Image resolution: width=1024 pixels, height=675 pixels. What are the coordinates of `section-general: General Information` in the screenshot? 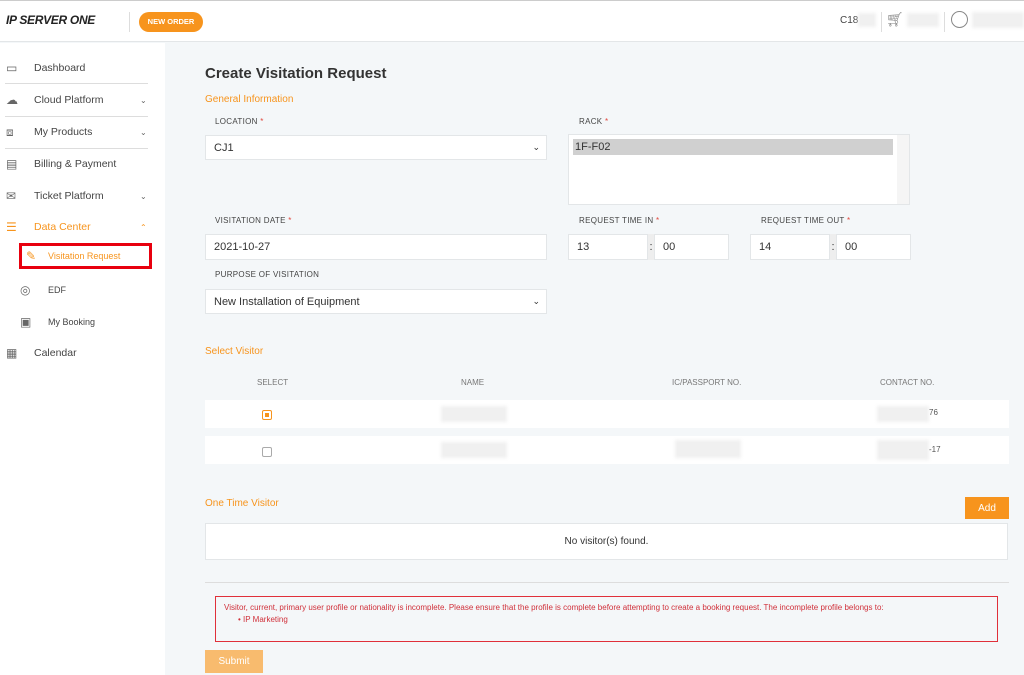 It's located at (249, 99).